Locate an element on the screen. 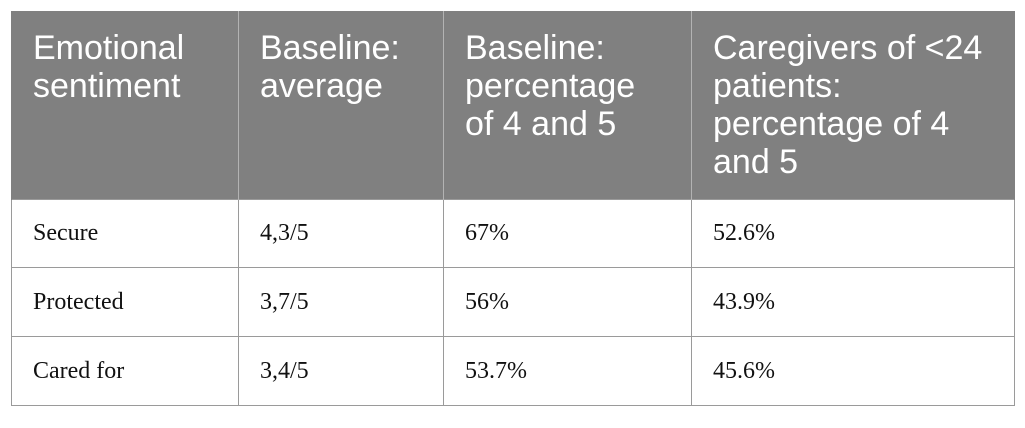 This screenshot has height=428, width=1025. cell-caregivers-percentage: 43.9% is located at coordinates (853, 302).